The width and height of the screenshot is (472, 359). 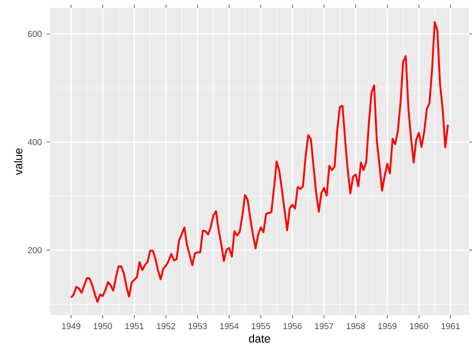 What do you see at coordinates (35, 250) in the screenshot?
I see `y-tick-label: 200` at bounding box center [35, 250].